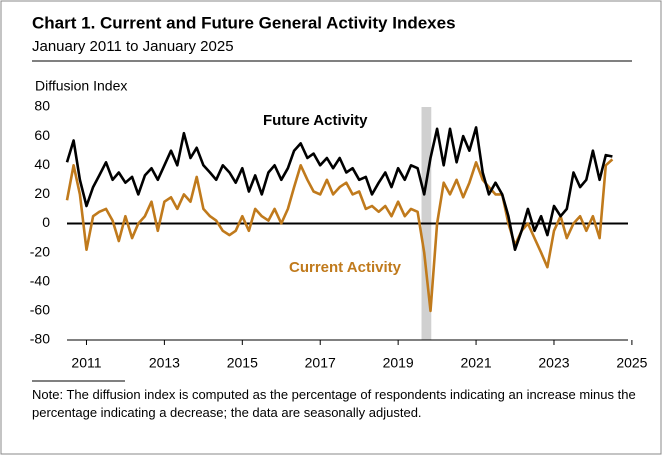  Describe the element at coordinates (398, 363) in the screenshot. I see `x-tick-label: 2019` at that location.